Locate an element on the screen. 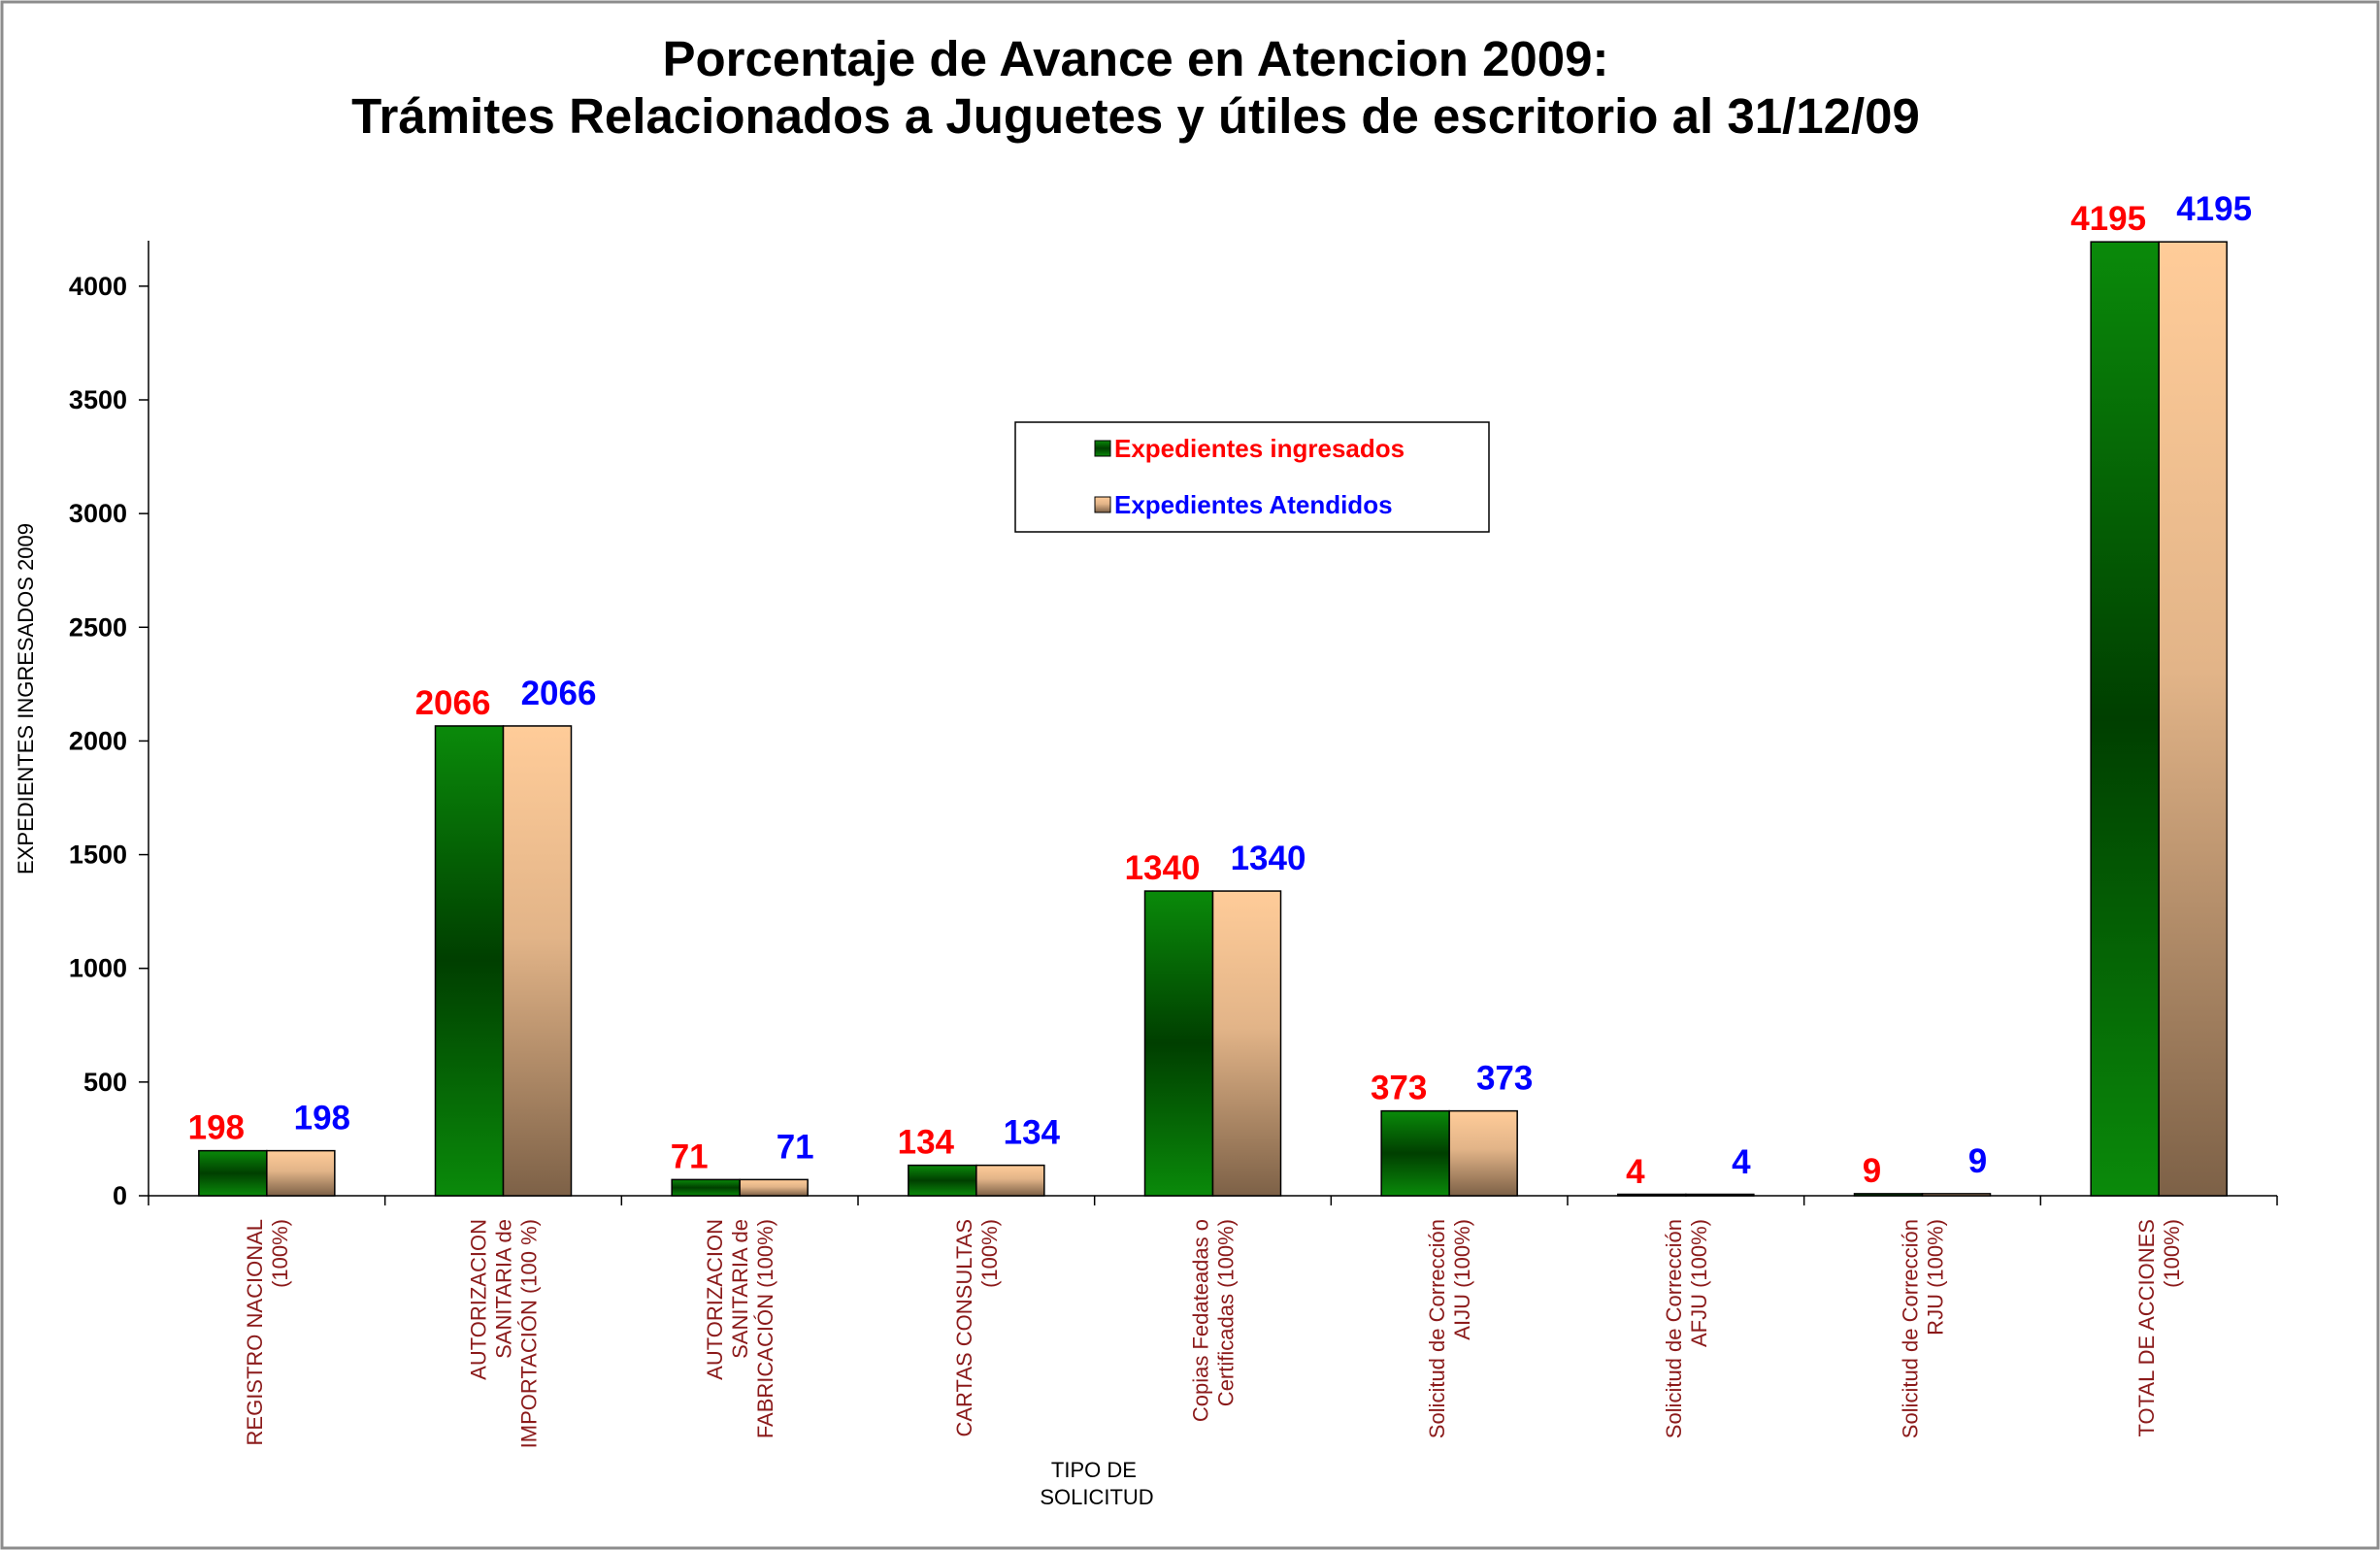 The width and height of the screenshot is (2380, 1550). x-axis-title-line-1: TIPO DE is located at coordinates (1094, 1470).